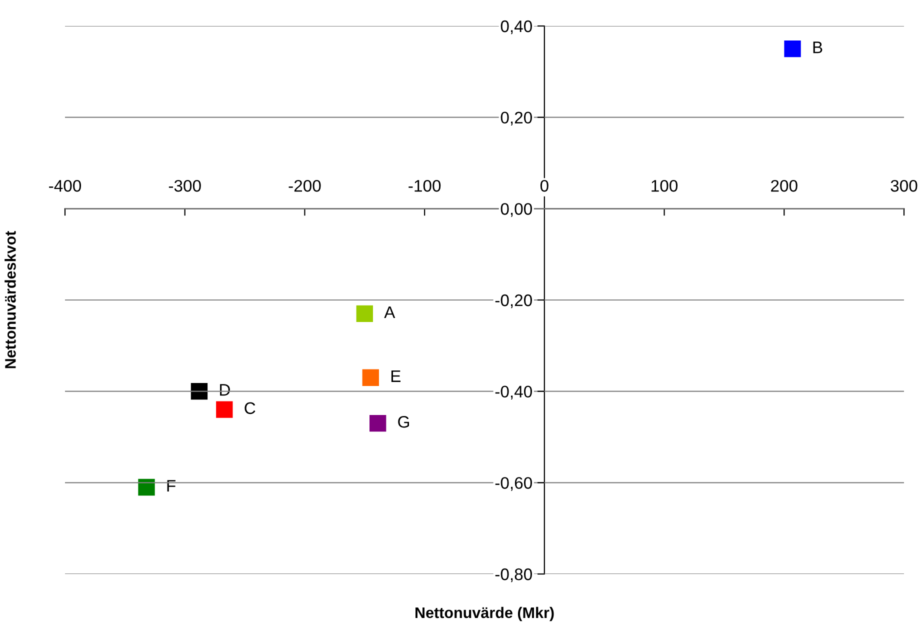  Describe the element at coordinates (225, 390) in the screenshot. I see `series-label: D` at that location.